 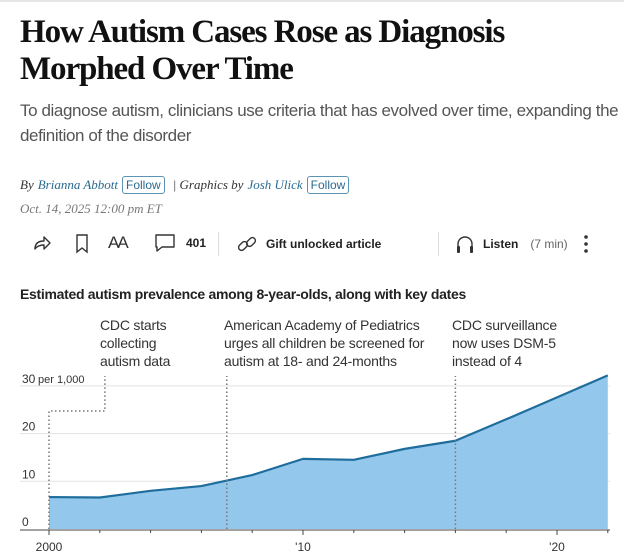 What do you see at coordinates (91, 208) in the screenshot?
I see `publish-date: Oct. 14, 2025 12:00 pm ET` at bounding box center [91, 208].